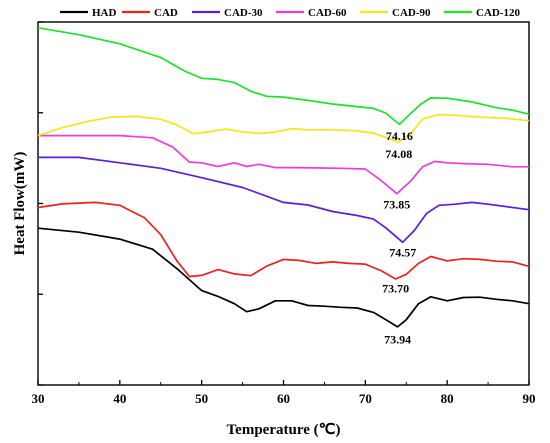 Image resolution: width=550 pixels, height=443 pixels. I want to click on peak-label: 74.08, so click(398, 154).